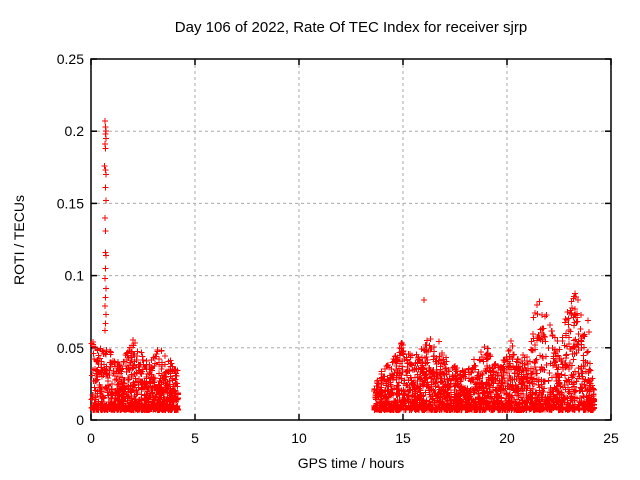  Describe the element at coordinates (403, 438) in the screenshot. I see `x-tick-label: 15` at that location.